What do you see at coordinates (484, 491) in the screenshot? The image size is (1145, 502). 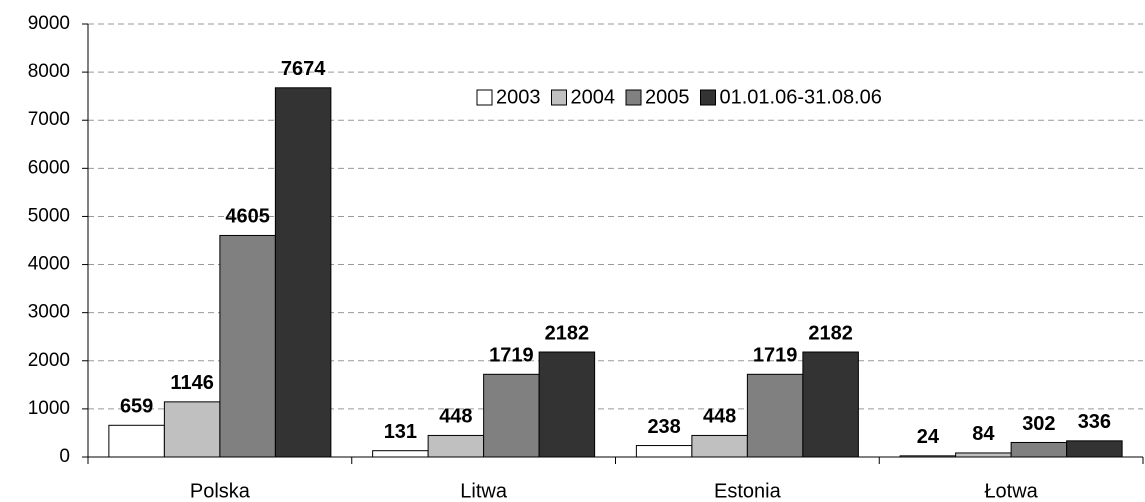 I see `x-tick-label: Litwa` at bounding box center [484, 491].